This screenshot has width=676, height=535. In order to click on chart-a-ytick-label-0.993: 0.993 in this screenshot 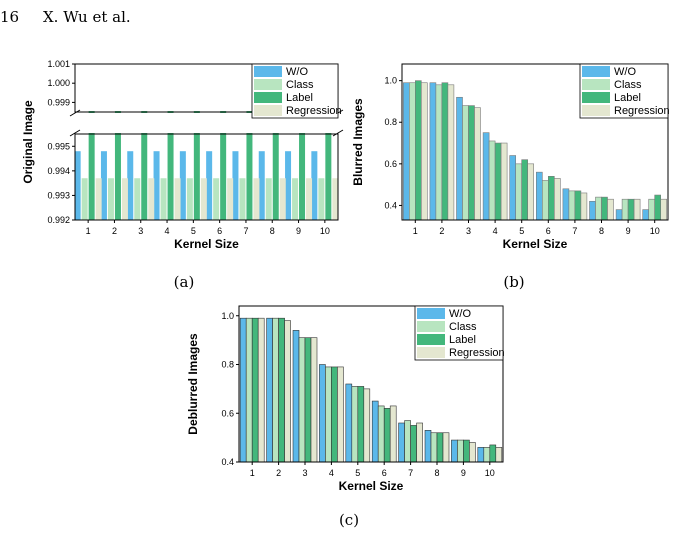, I will do `click(58, 195)`.